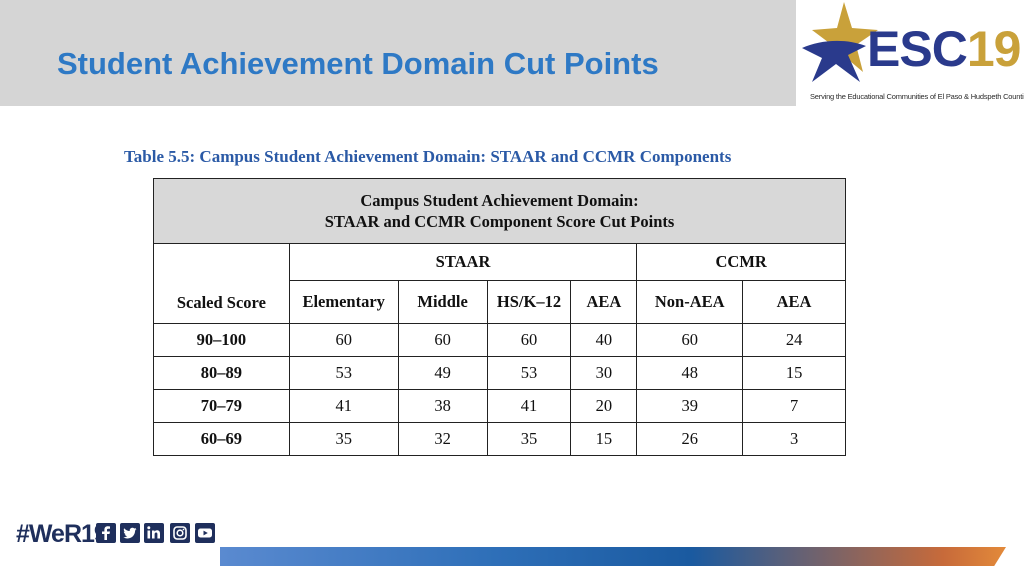 This screenshot has width=1024, height=576. What do you see at coordinates (221, 406) in the screenshot?
I see `row-label: 70–79` at bounding box center [221, 406].